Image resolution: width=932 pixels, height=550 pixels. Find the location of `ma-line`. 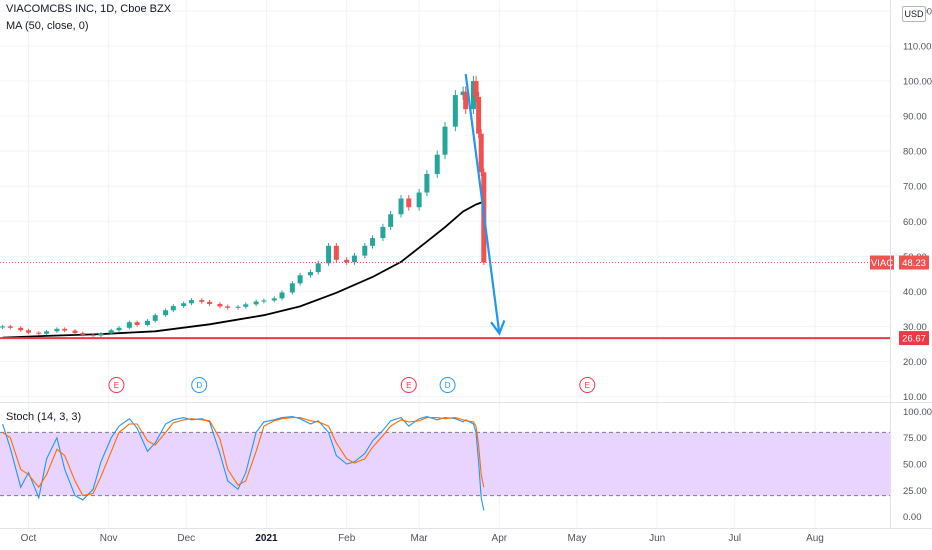

ma-line is located at coordinates (243, 269).